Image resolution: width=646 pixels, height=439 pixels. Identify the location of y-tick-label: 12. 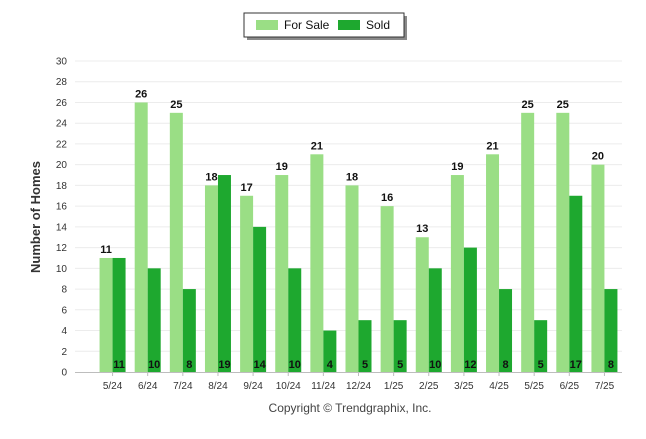
(62, 248).